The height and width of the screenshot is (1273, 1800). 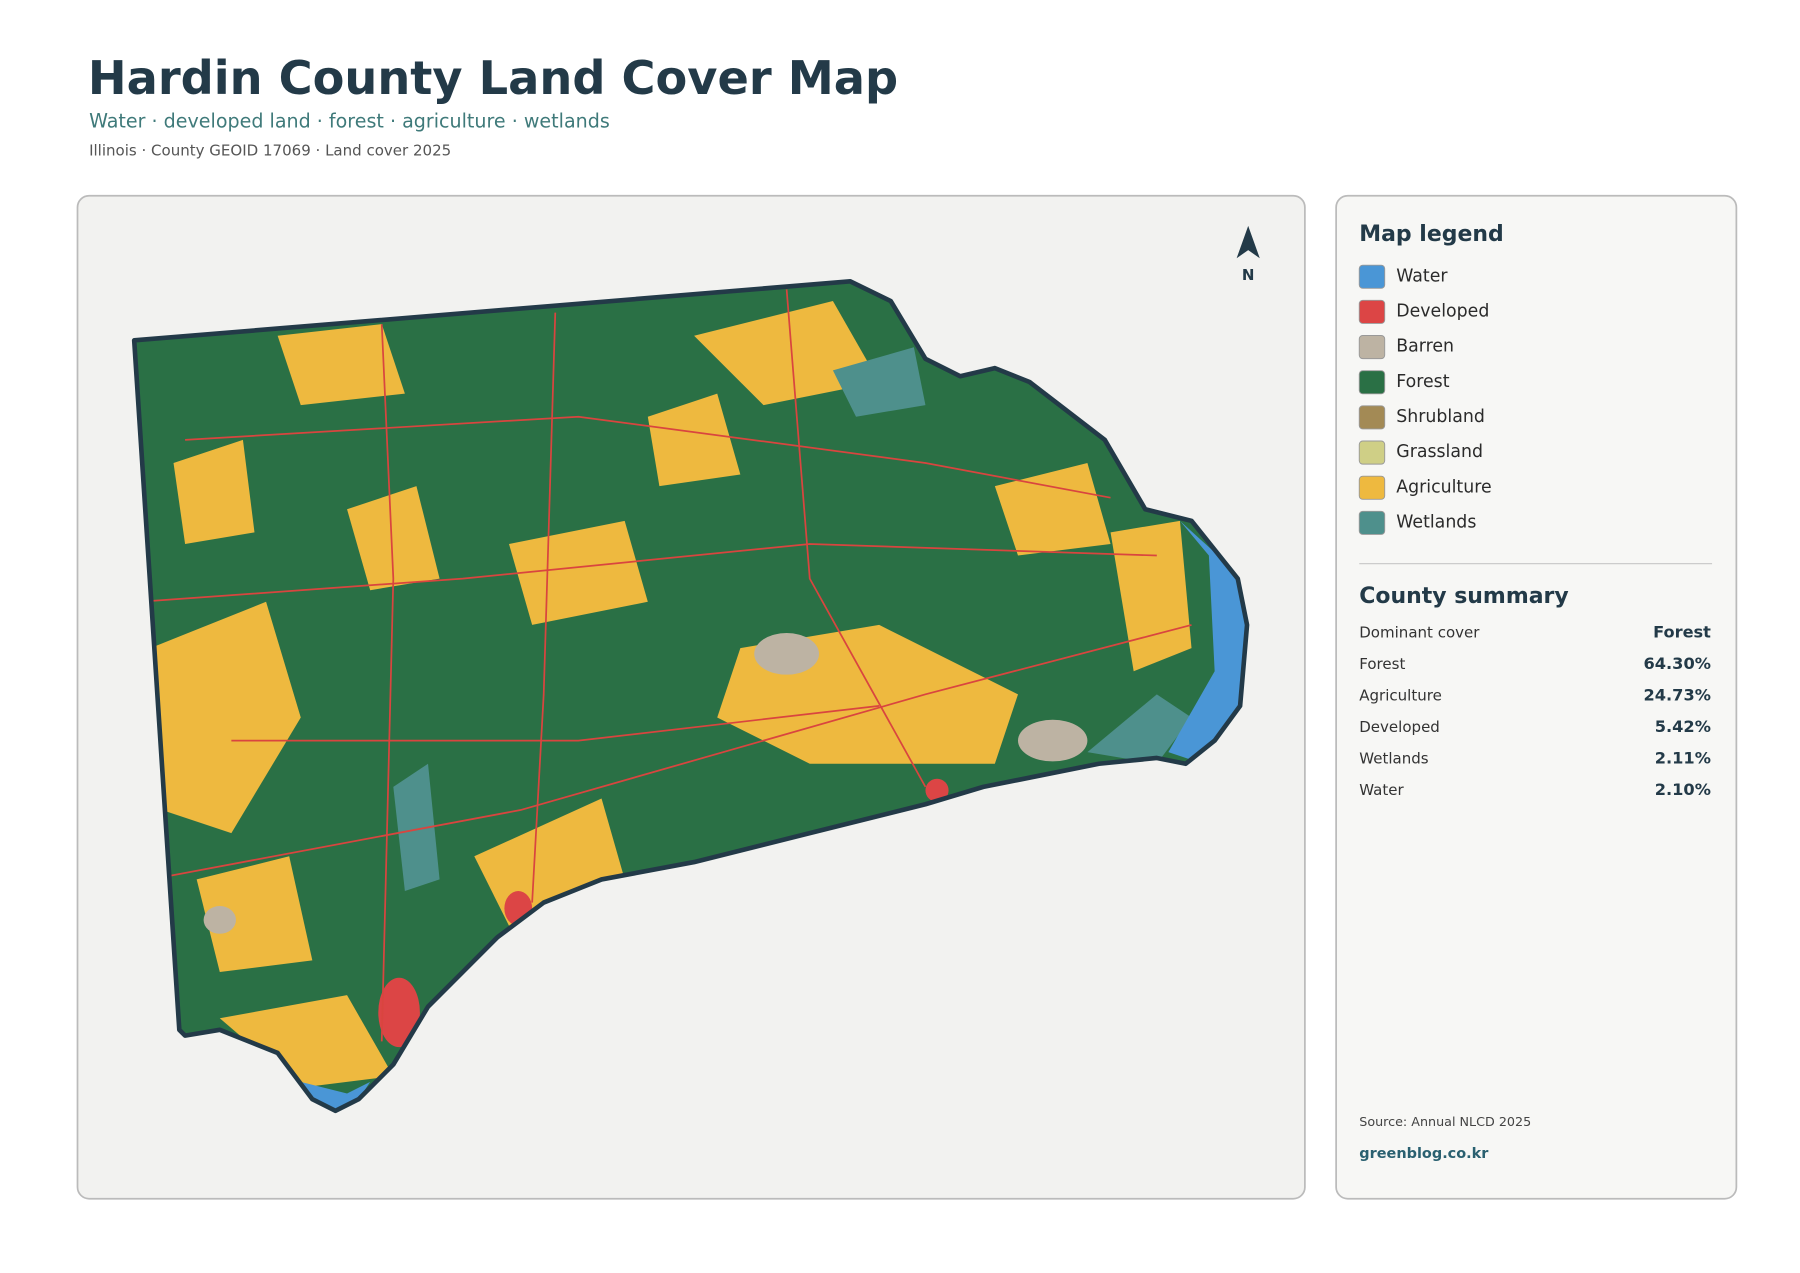 What do you see at coordinates (1436, 523) in the screenshot?
I see `legend-label: Wetlands` at bounding box center [1436, 523].